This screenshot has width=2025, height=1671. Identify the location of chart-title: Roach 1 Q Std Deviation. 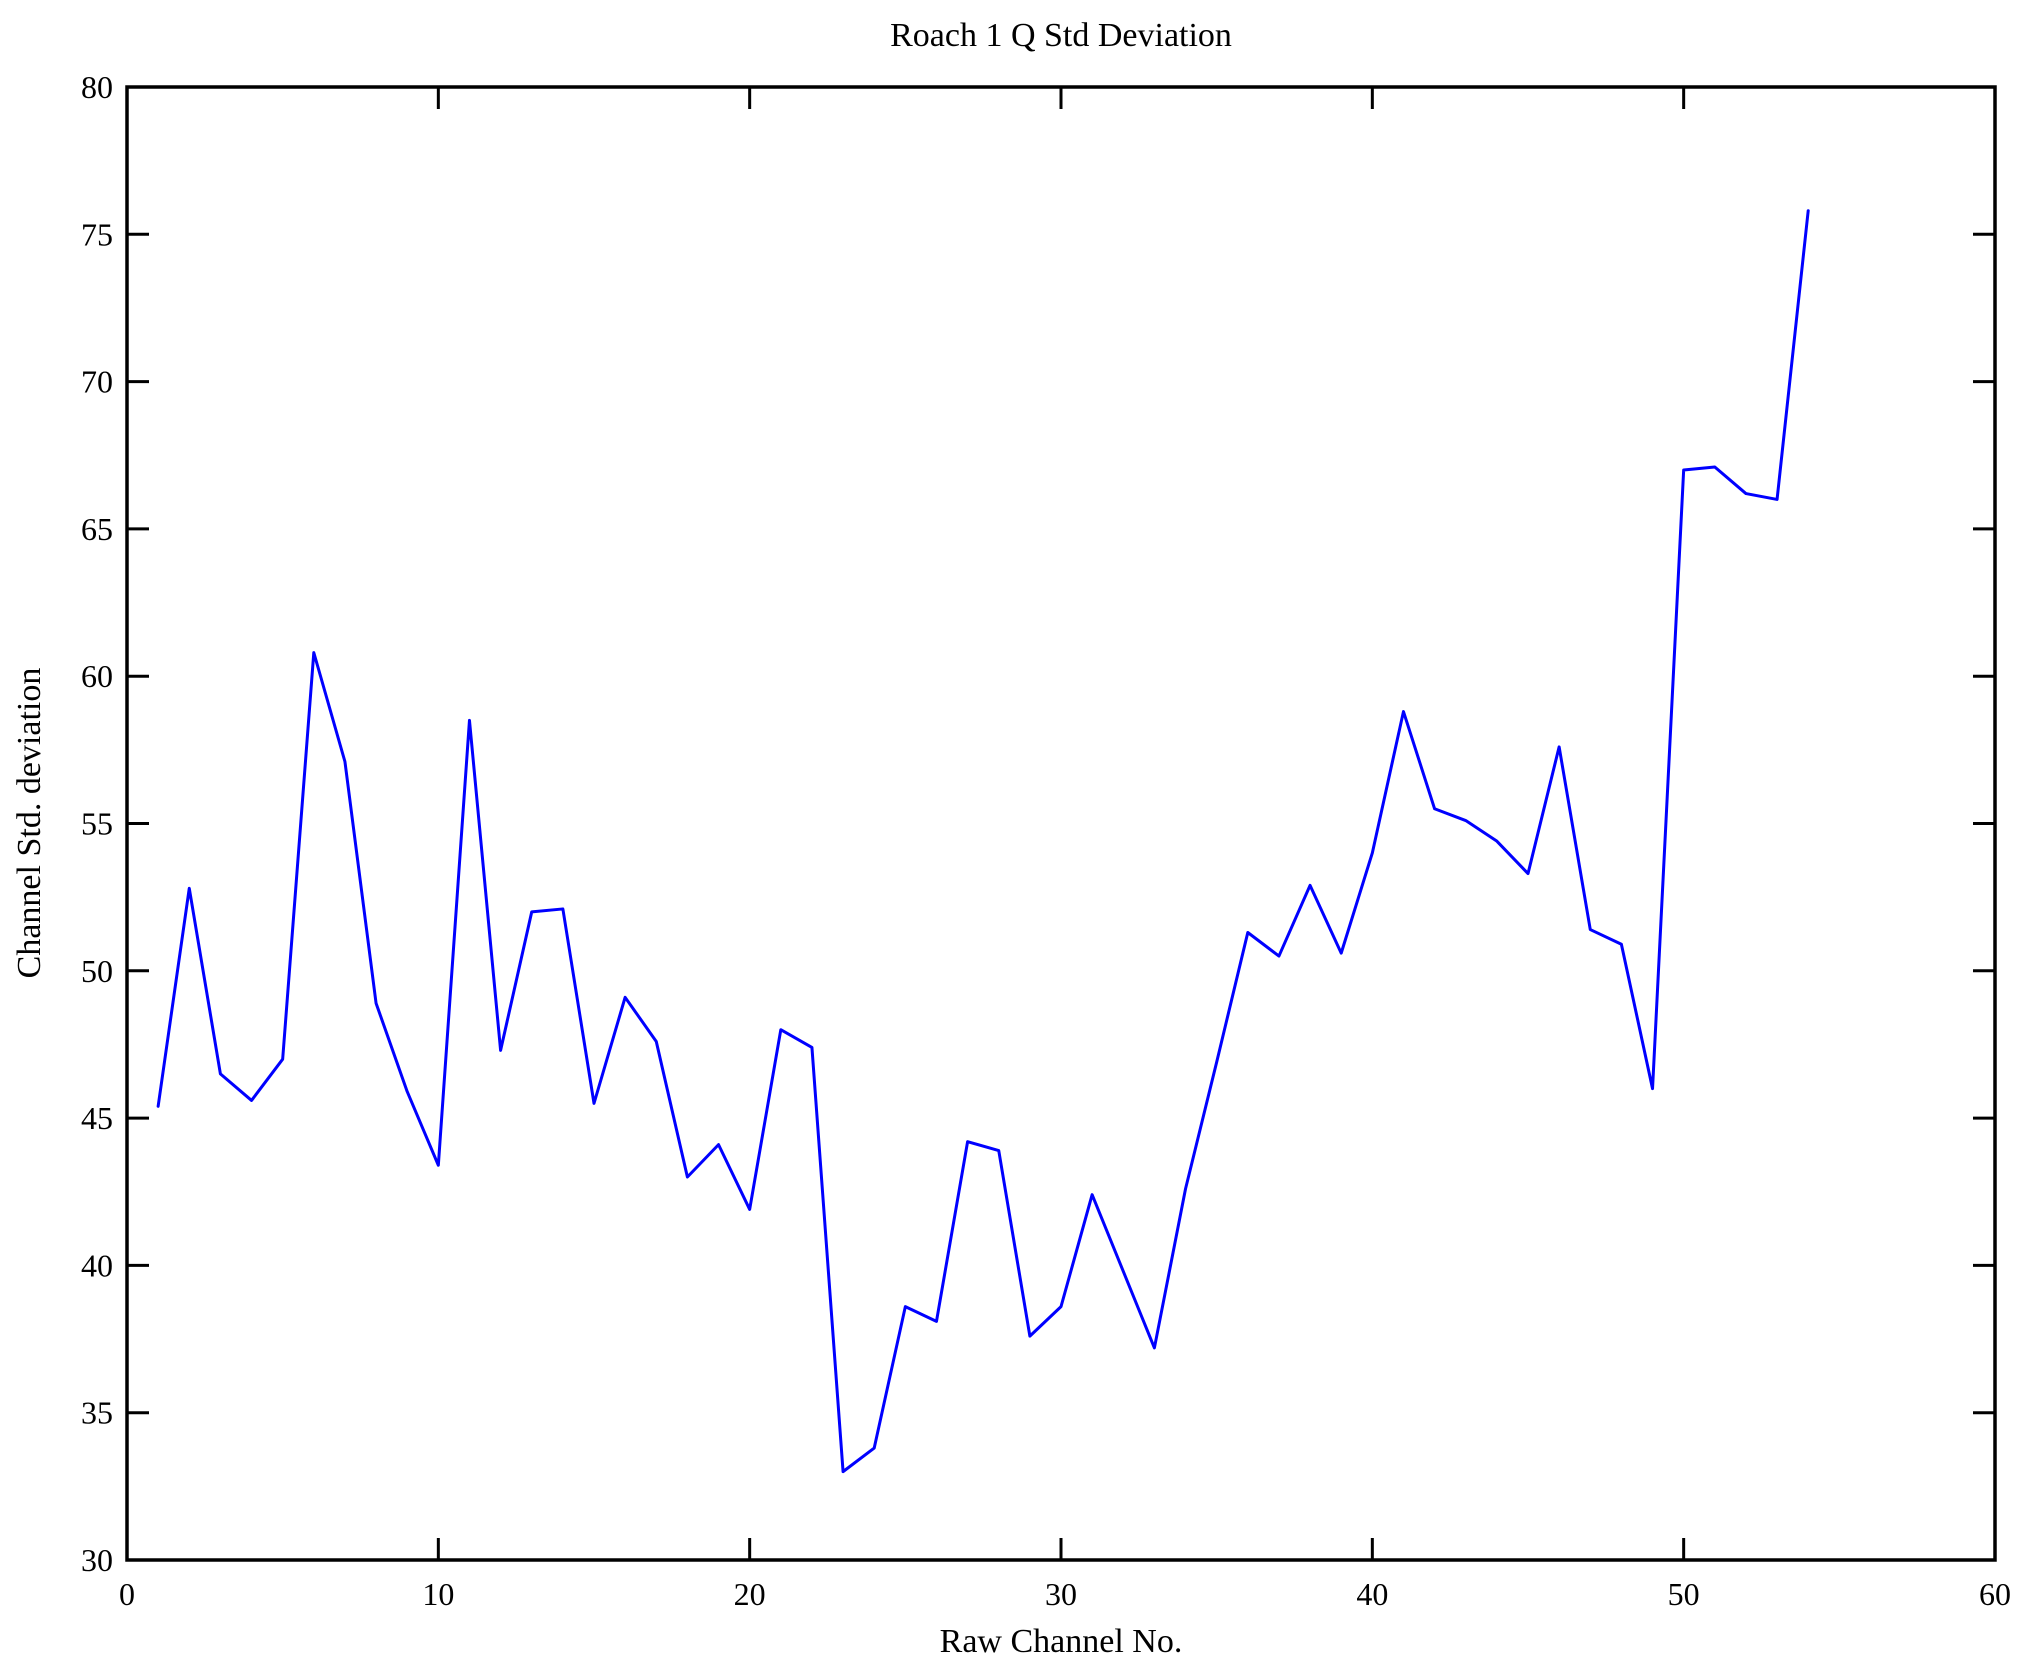
(1061, 35).